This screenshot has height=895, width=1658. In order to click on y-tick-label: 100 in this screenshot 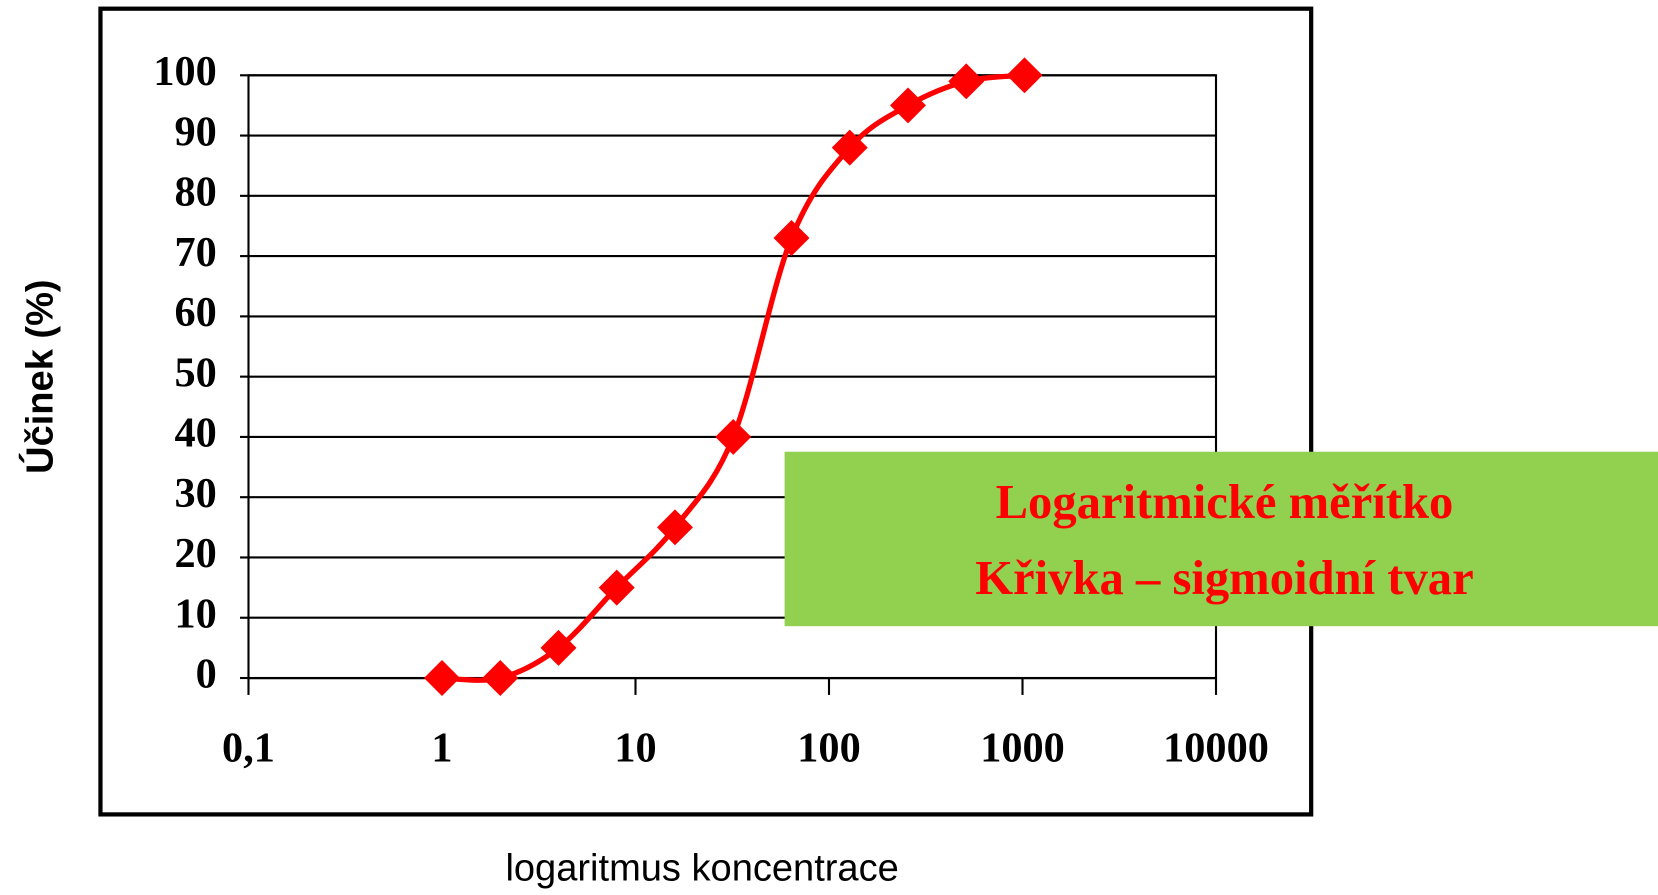, I will do `click(184, 71)`.